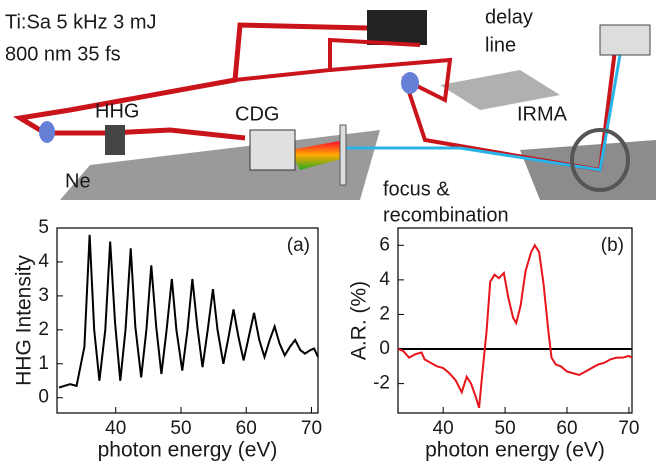 The image size is (656, 465). I want to click on label: line, so click(500, 45).